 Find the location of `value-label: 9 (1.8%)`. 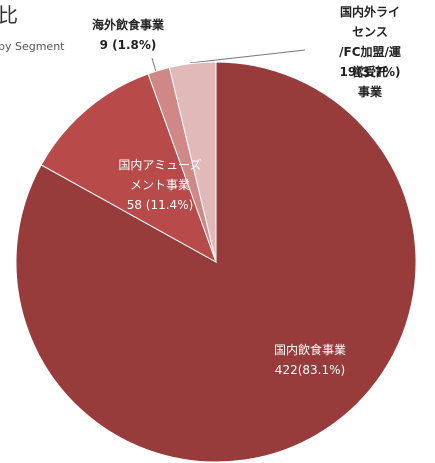

value-label: 9 (1.8%) is located at coordinates (128, 45).